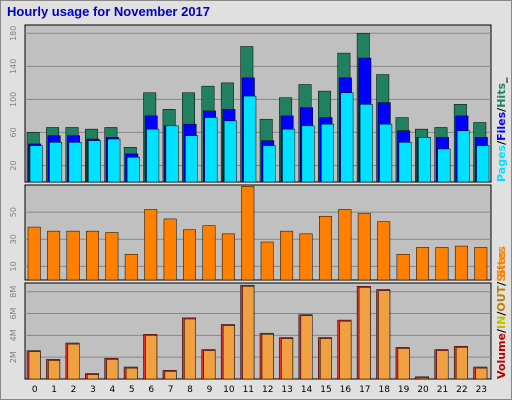  What do you see at coordinates (286, 390) in the screenshot?
I see `x-tick-label: 13` at bounding box center [286, 390].